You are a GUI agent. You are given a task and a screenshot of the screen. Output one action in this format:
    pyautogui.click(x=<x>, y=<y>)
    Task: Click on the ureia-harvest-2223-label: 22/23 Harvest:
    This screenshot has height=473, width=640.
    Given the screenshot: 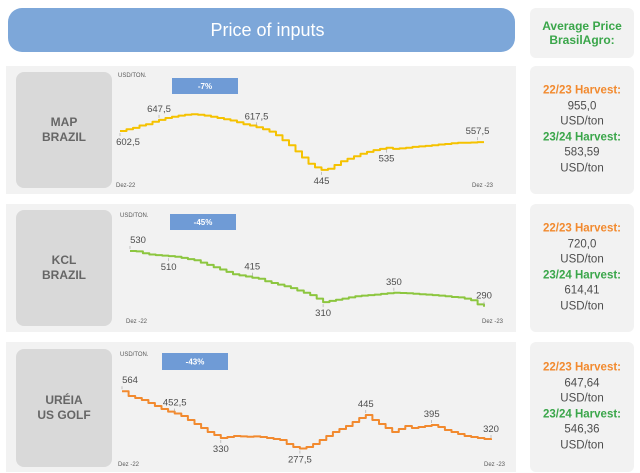 What is the action you would take?
    pyautogui.click(x=582, y=367)
    